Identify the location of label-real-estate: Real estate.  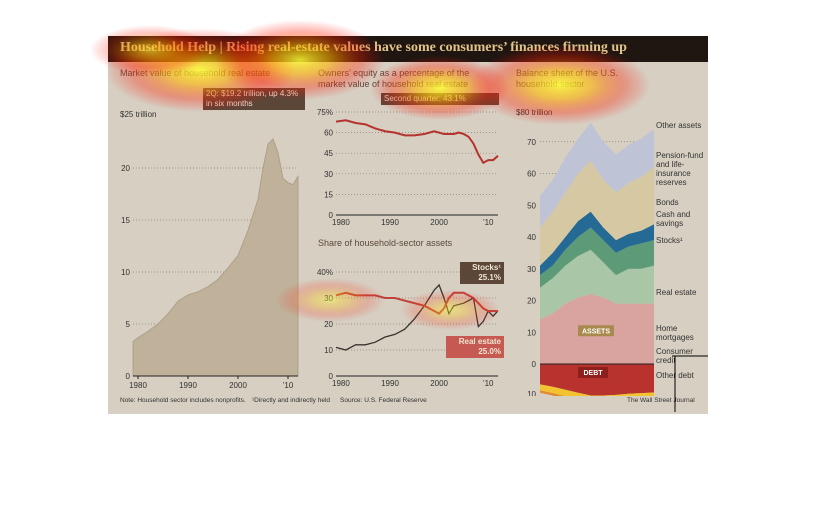
(676, 292).